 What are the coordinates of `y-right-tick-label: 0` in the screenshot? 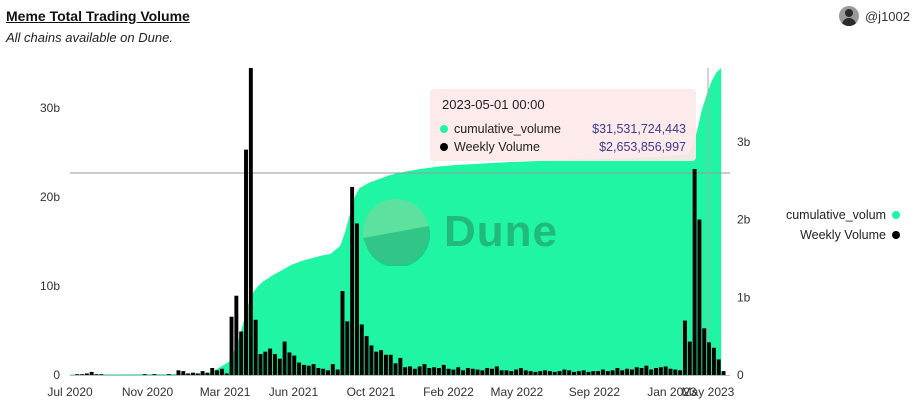 It's located at (740, 375).